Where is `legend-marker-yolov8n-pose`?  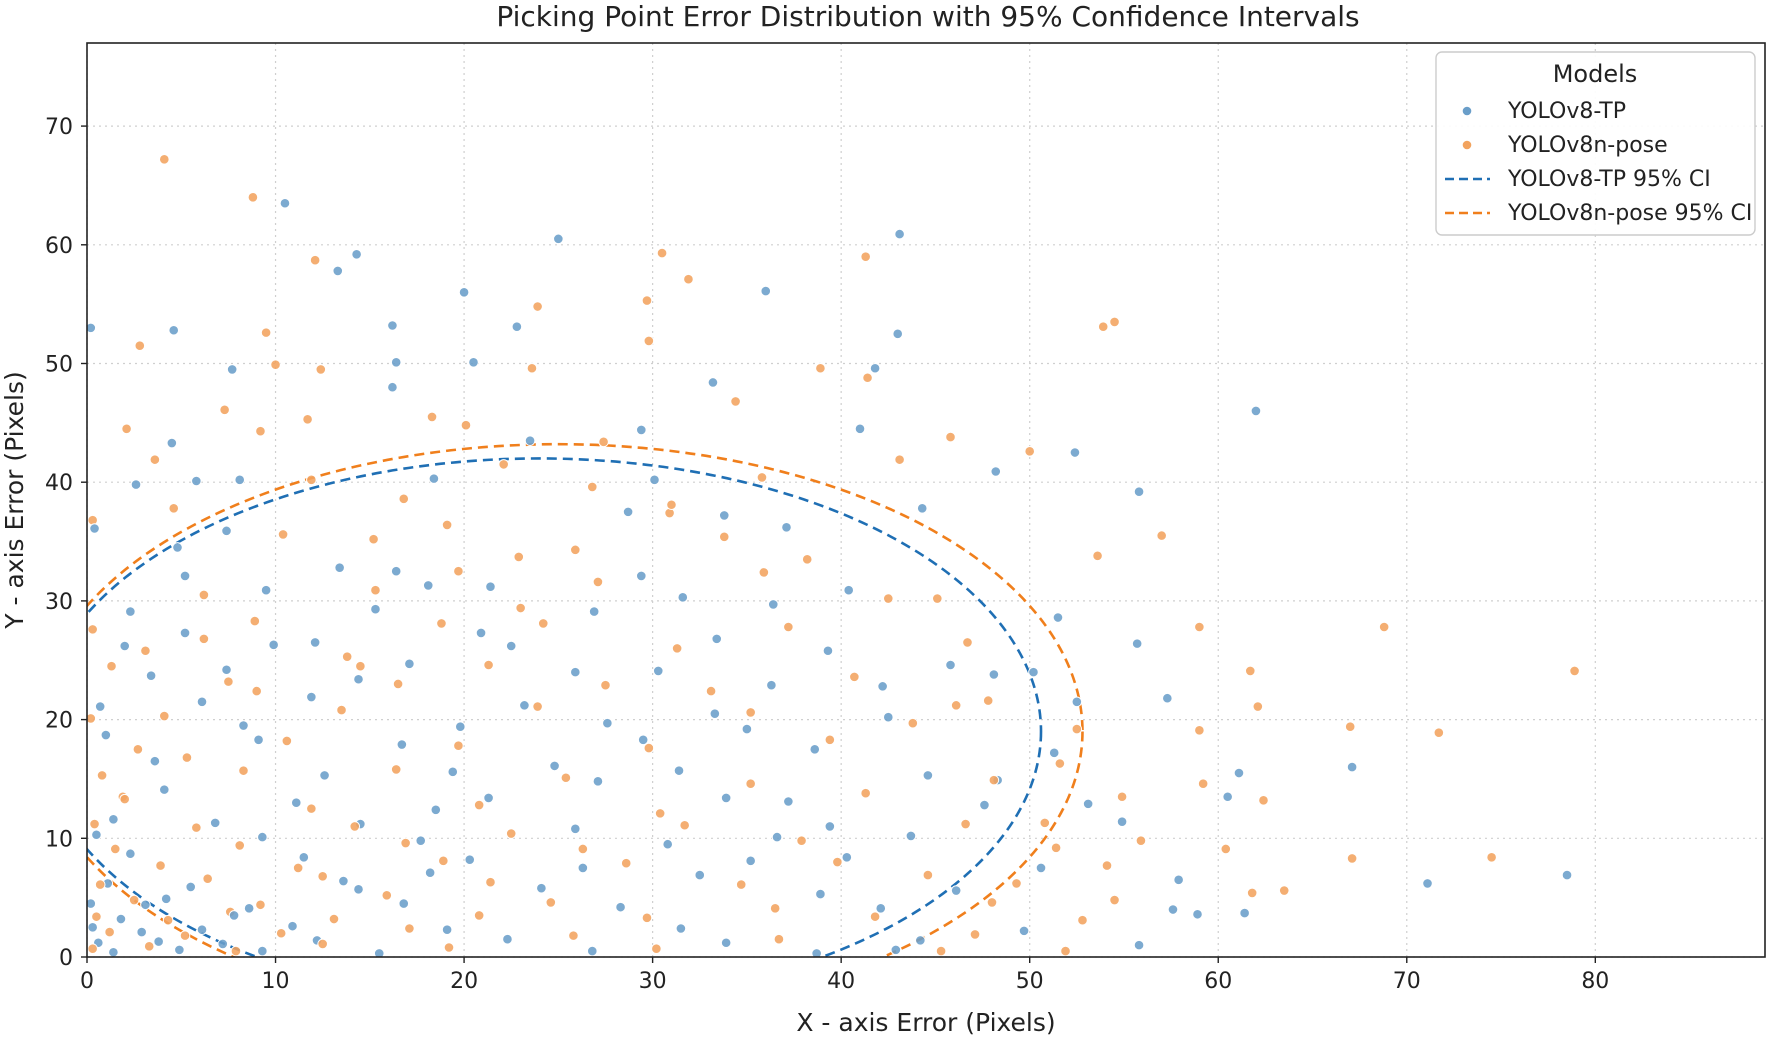
legend-marker-yolov8n-pose is located at coordinates (1467, 145).